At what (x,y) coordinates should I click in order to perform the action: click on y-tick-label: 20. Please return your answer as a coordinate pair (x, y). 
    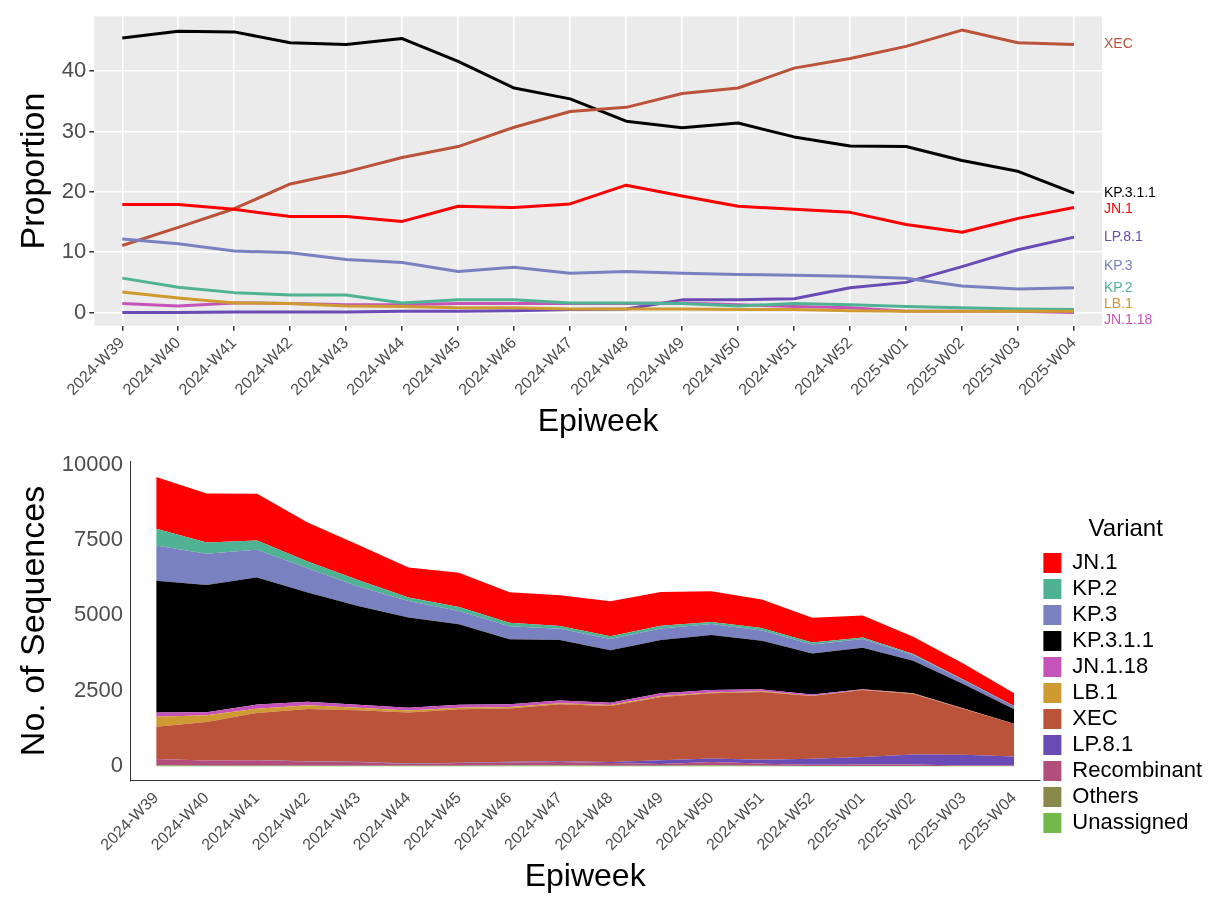
    Looking at the image, I should click on (74, 190).